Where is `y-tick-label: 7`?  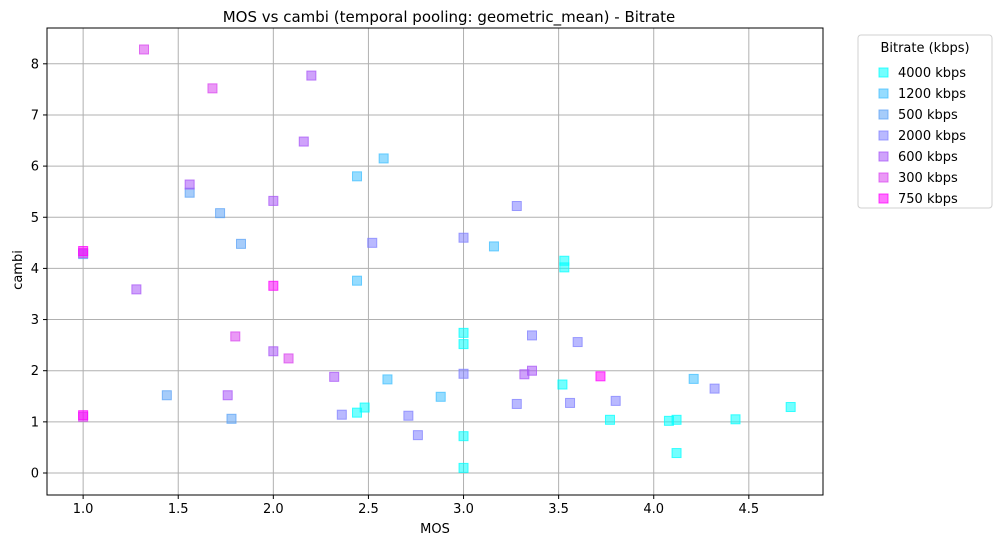
y-tick-label: 7 is located at coordinates (35, 115).